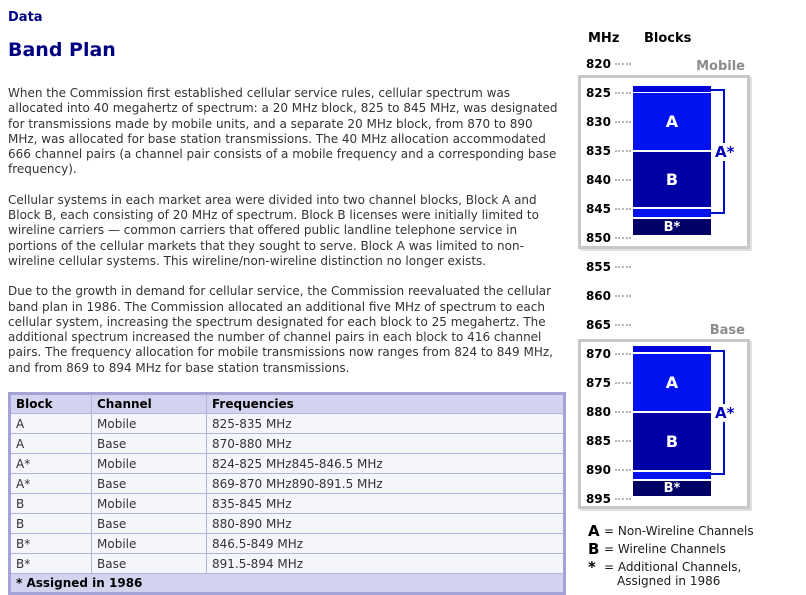 Image resolution: width=806 pixels, height=595 pixels. What do you see at coordinates (727, 330) in the screenshot?
I see `base-band-label: Base` at bounding box center [727, 330].